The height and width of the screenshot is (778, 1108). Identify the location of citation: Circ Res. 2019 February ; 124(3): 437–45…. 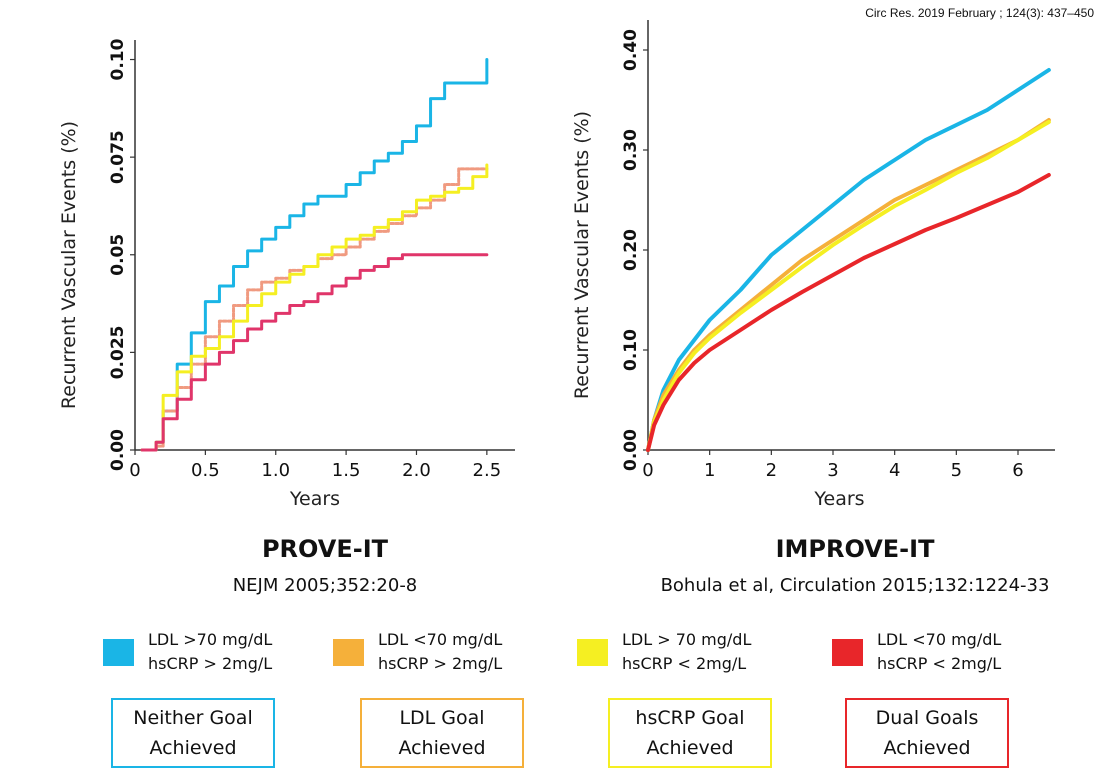
(979, 13).